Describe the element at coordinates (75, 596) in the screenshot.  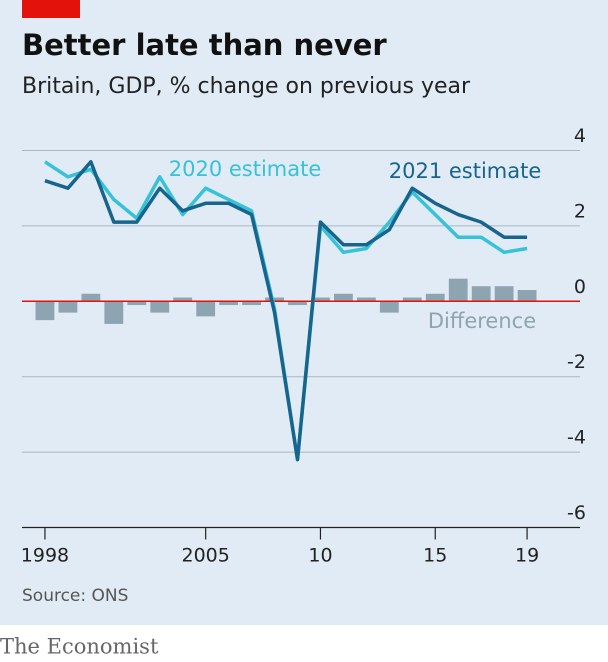
I see `source: Source: ONS` at that location.